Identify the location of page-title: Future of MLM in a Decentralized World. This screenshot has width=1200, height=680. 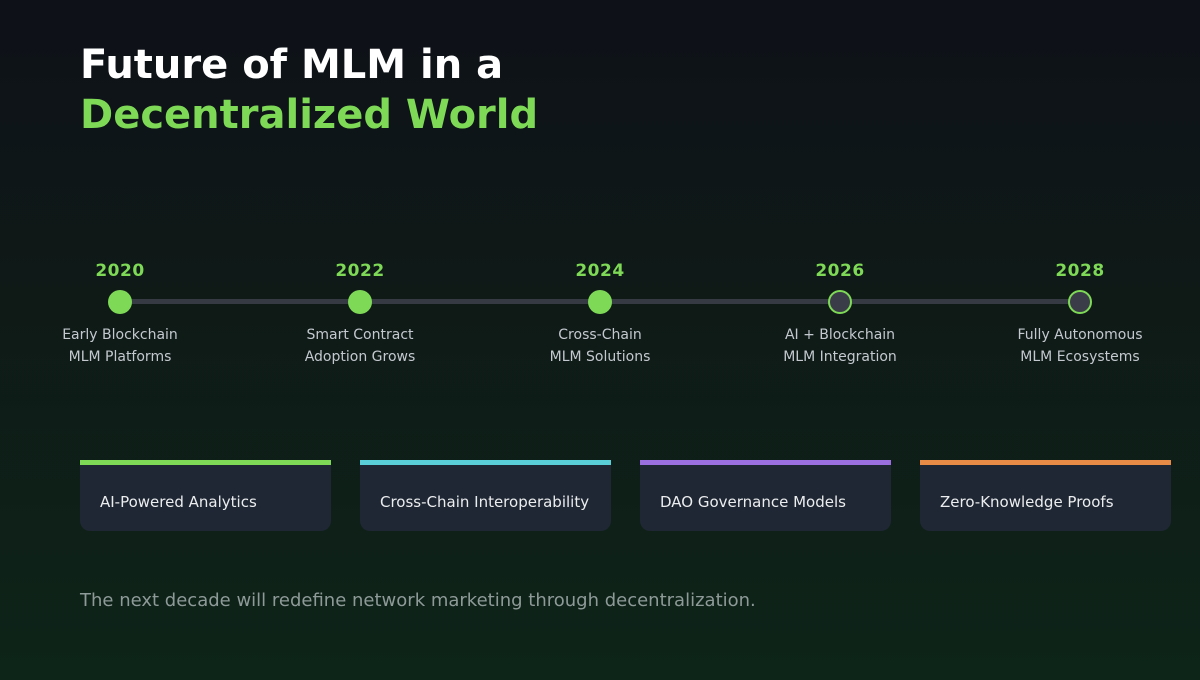
(309, 90).